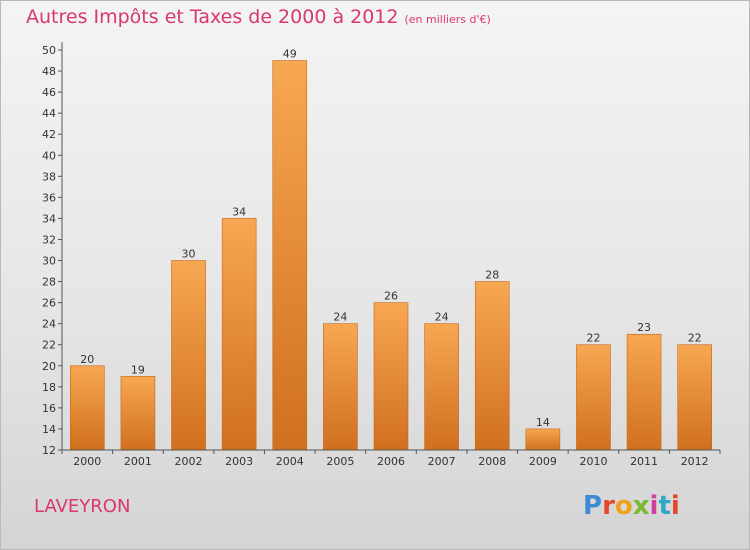 The height and width of the screenshot is (550, 750). What do you see at coordinates (664, 506) in the screenshot?
I see `logo-letter: t` at bounding box center [664, 506].